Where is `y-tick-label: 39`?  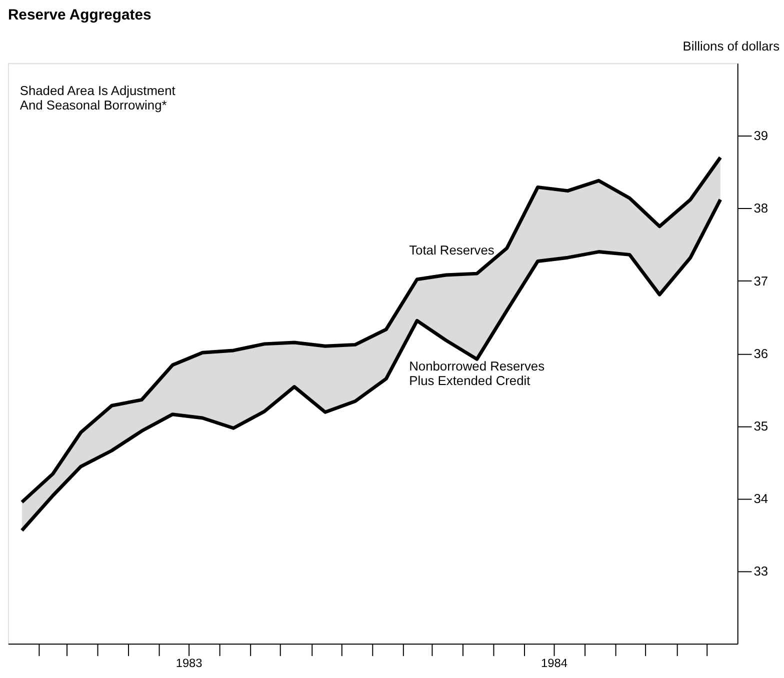
y-tick-label: 39 is located at coordinates (761, 136).